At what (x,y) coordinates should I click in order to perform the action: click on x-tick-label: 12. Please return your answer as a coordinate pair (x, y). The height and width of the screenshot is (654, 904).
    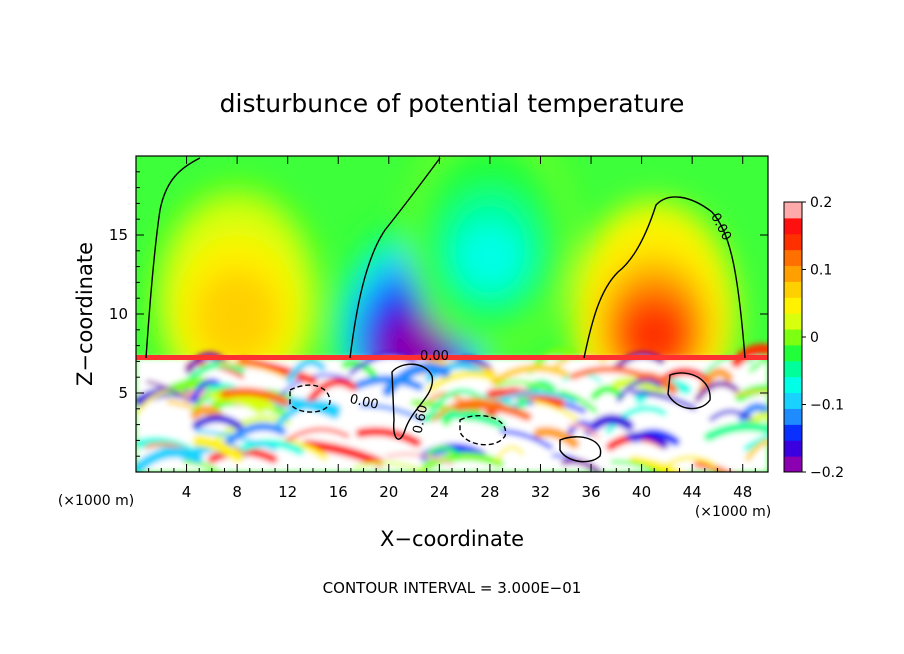
    Looking at the image, I should click on (287, 492).